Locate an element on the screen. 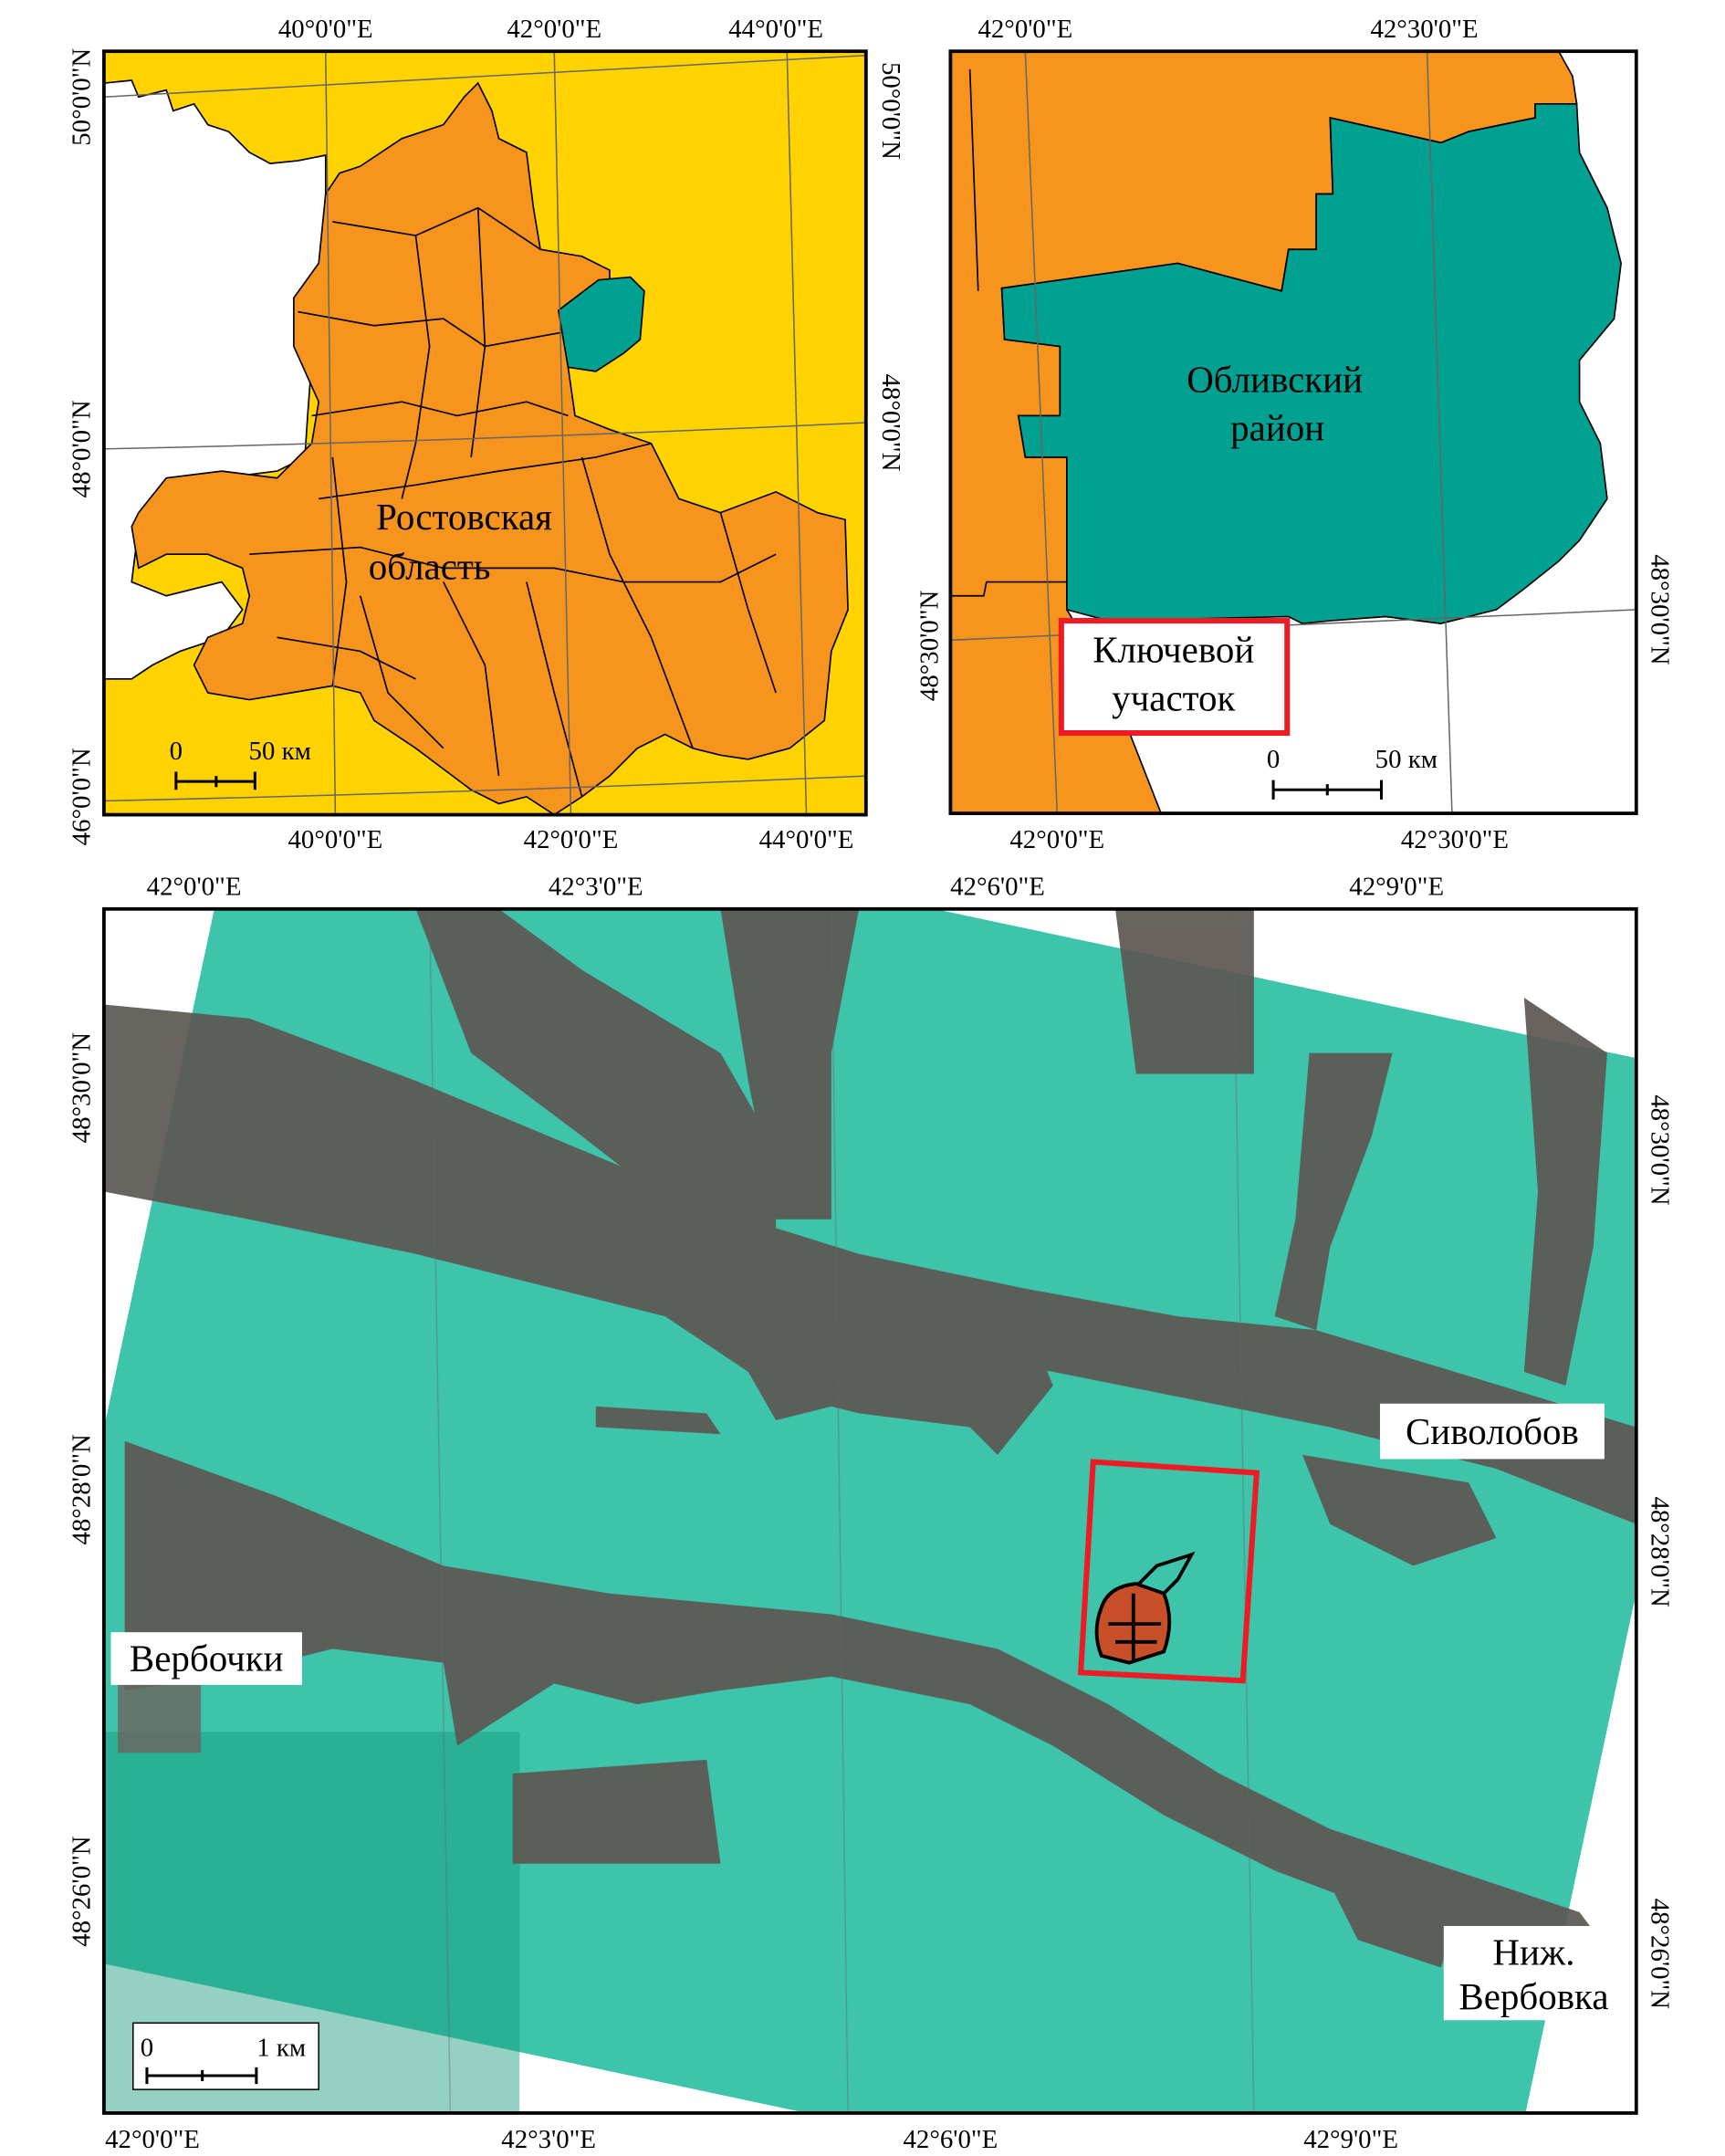 The image size is (1725, 2156). tick-bottom: 42°6'0"E is located at coordinates (951, 2139).